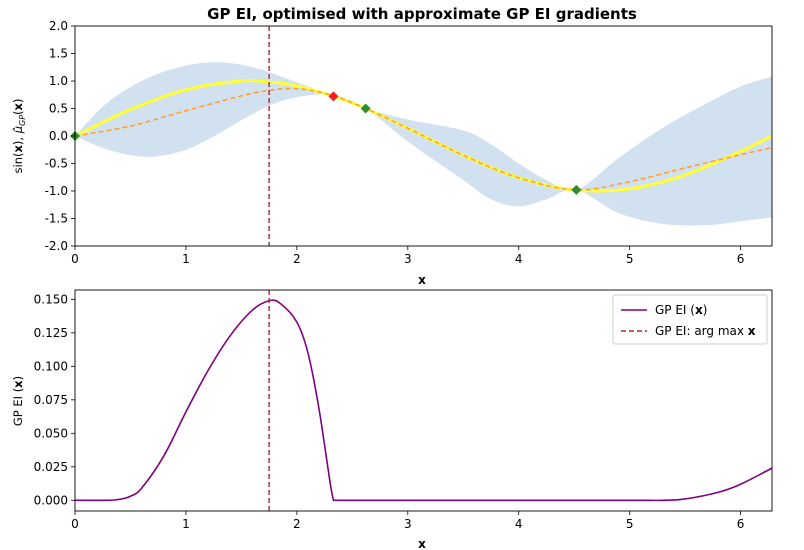 Image resolution: width=804 pixels, height=550 pixels. What do you see at coordinates (51, 500) in the screenshot?
I see `y-tick-label: 0.000` at bounding box center [51, 500].